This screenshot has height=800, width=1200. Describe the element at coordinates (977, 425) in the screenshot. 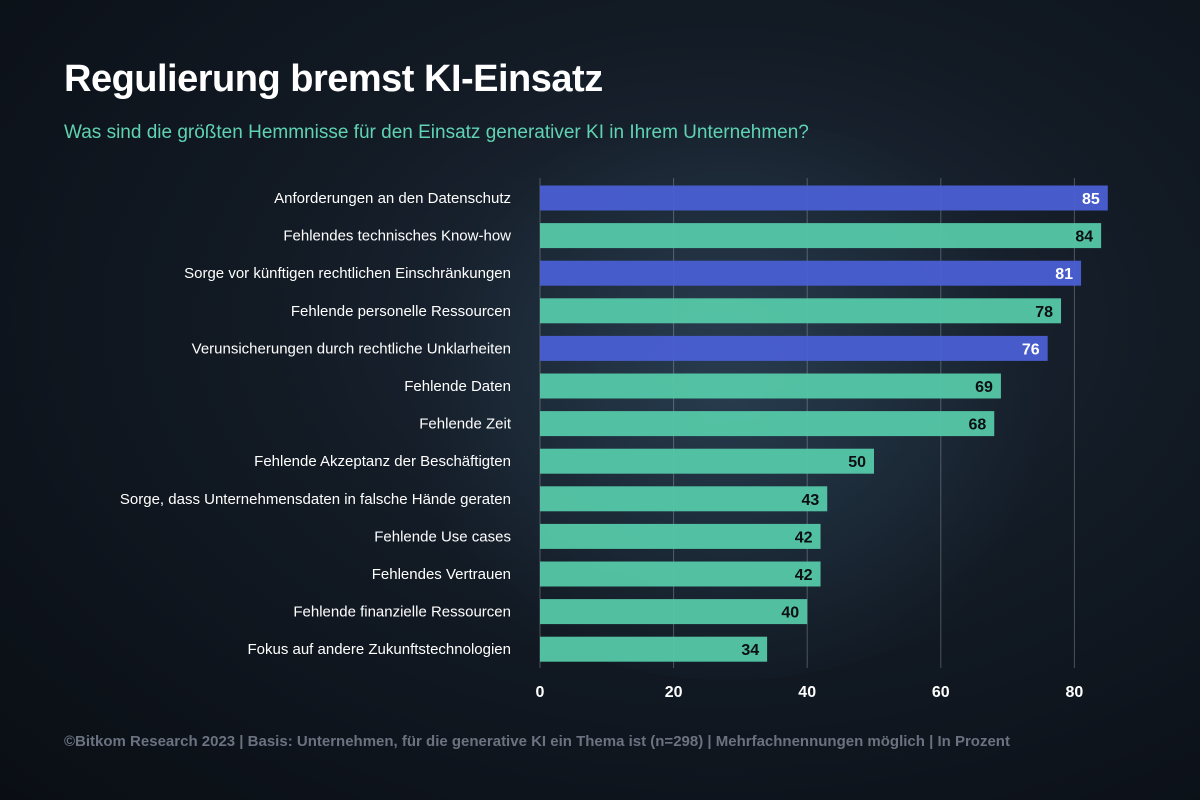

I see `data-label: 68` at that location.